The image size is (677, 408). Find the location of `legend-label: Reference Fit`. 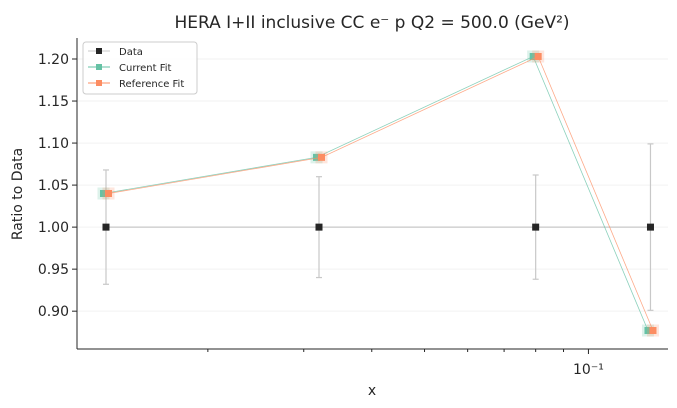

legend-label: Reference Fit is located at coordinates (151, 84).